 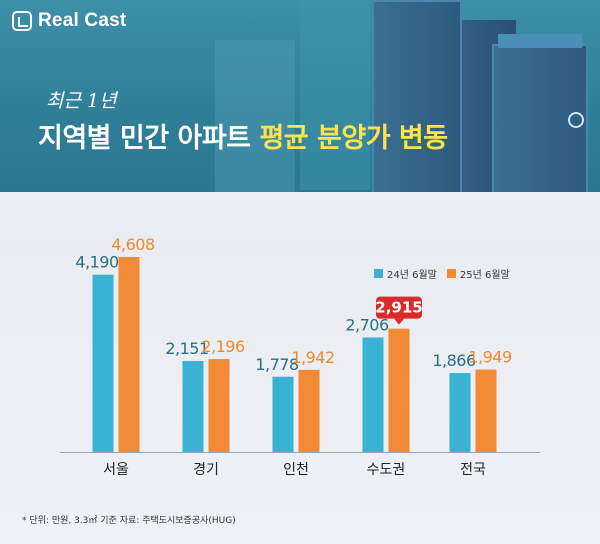 What do you see at coordinates (417, 96) in the screenshot?
I see `building-tower-left` at bounding box center [417, 96].